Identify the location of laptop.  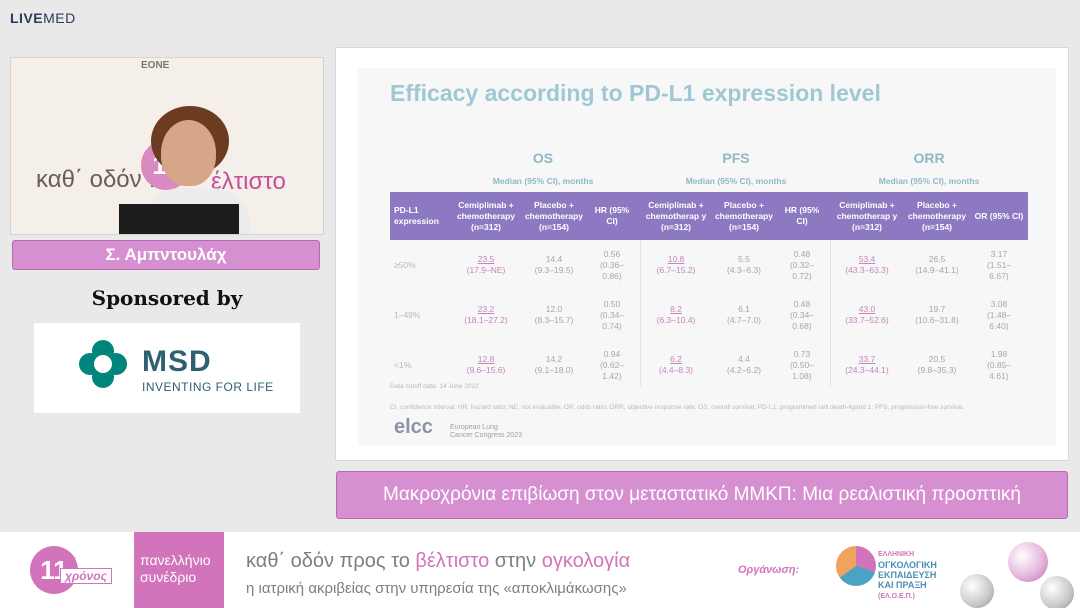
(179, 219).